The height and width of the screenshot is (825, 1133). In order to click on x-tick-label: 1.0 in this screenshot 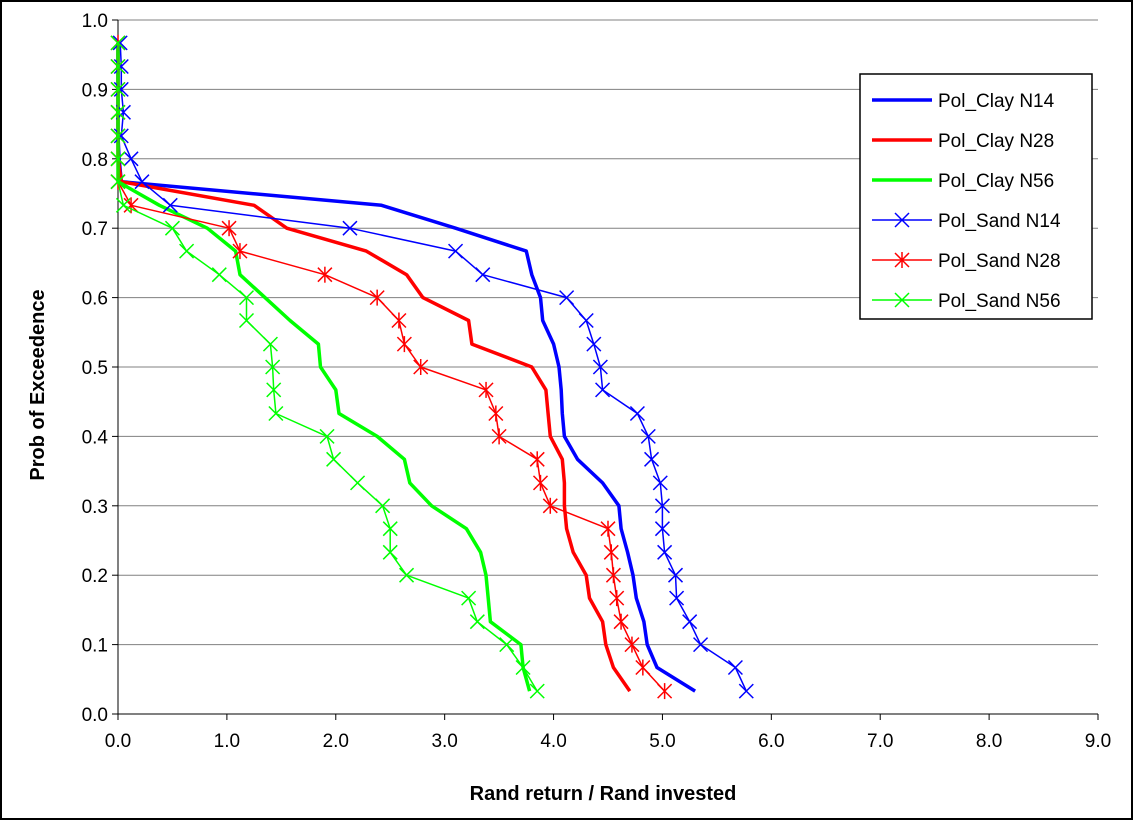, I will do `click(227, 741)`.